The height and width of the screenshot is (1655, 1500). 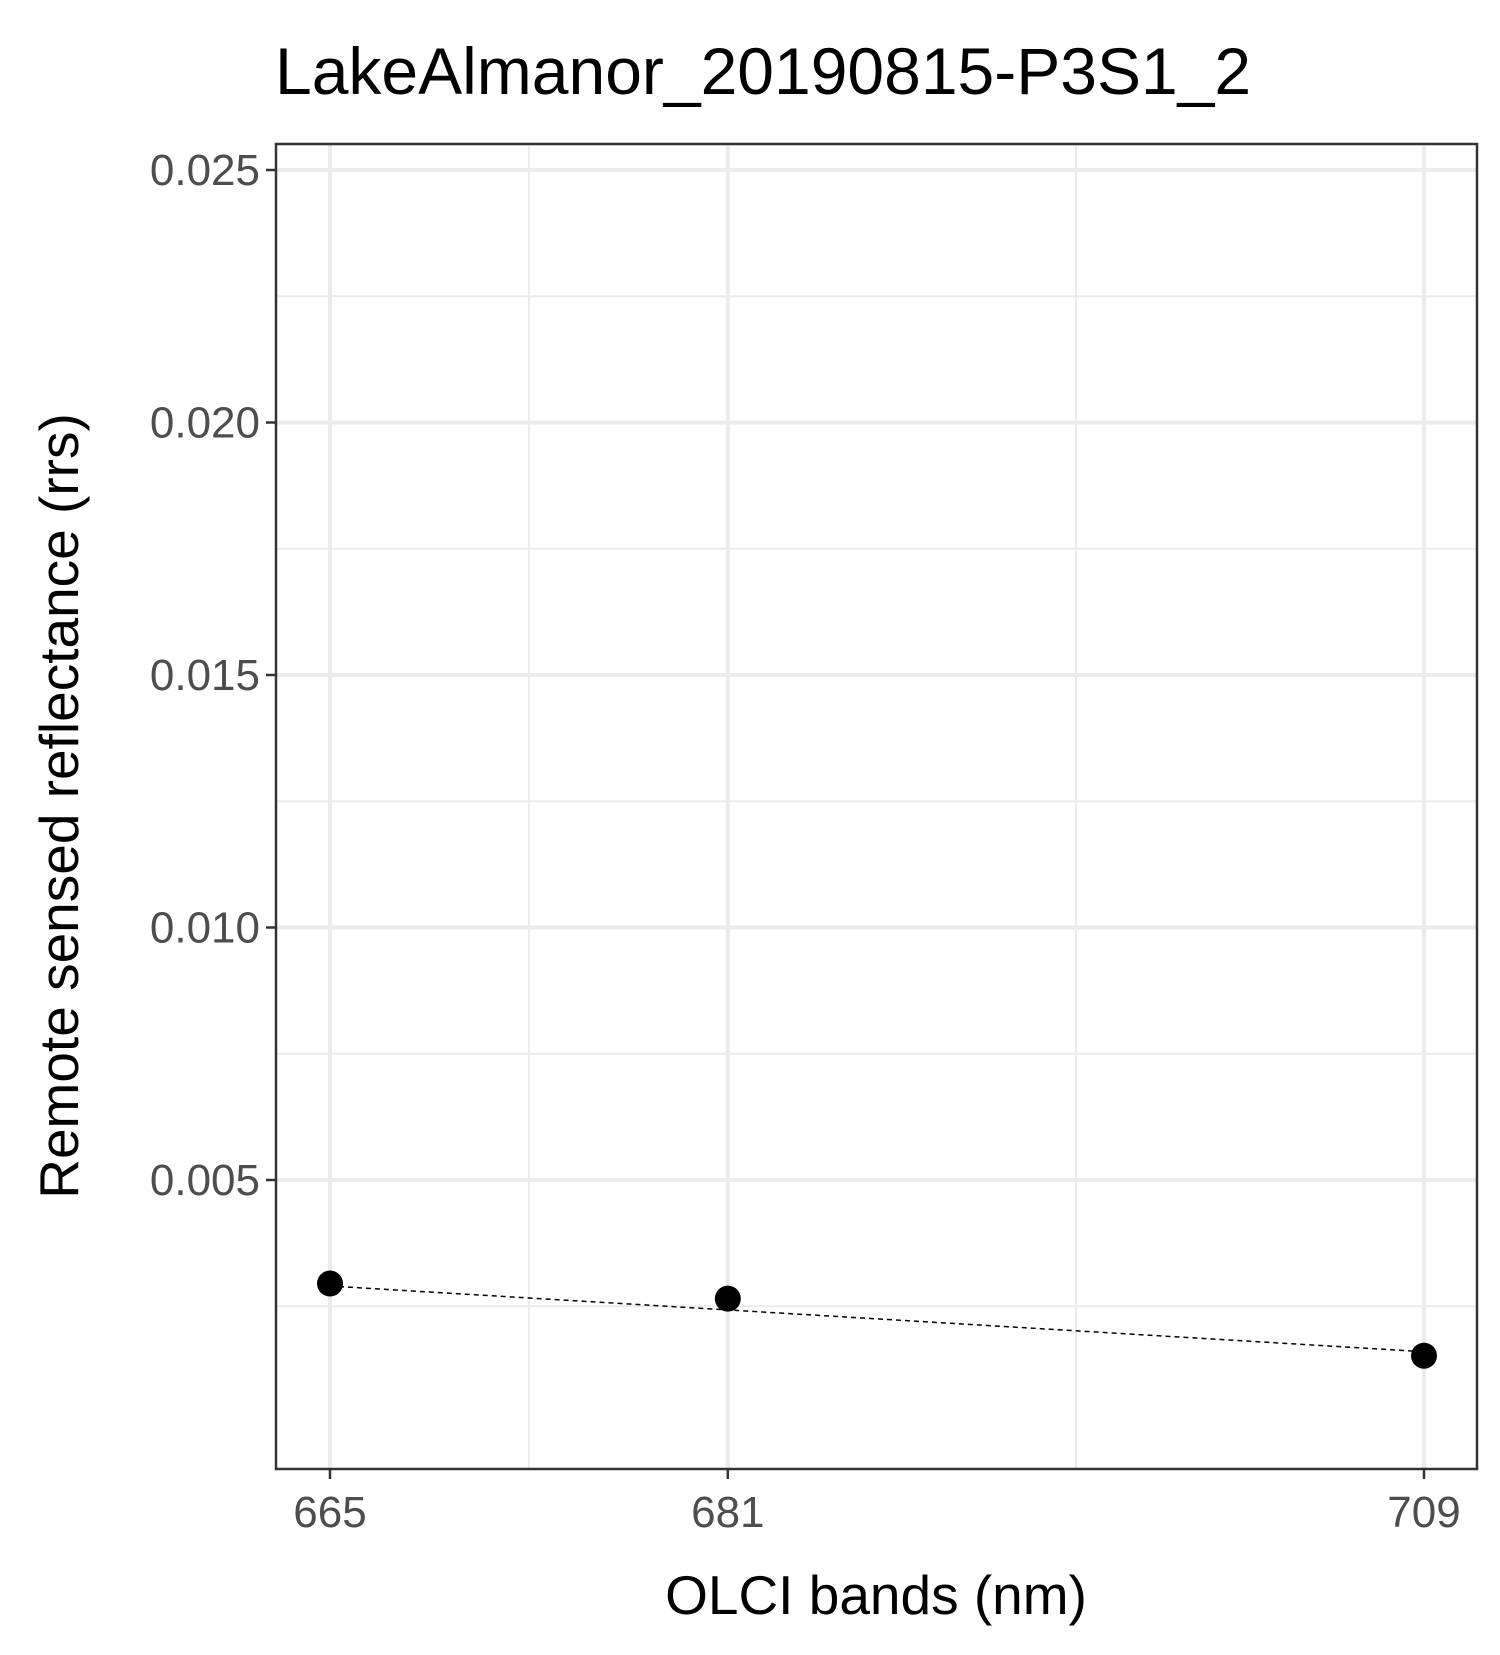 What do you see at coordinates (205, 1180) in the screenshot?
I see `y-tick-label: 0.005` at bounding box center [205, 1180].